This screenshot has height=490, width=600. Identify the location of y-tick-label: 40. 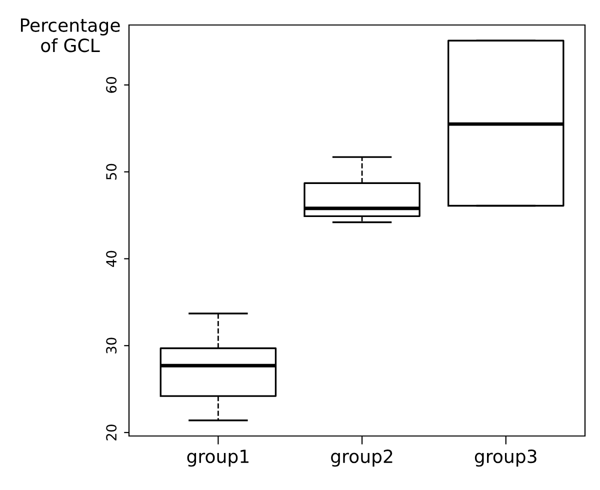
(111, 258).